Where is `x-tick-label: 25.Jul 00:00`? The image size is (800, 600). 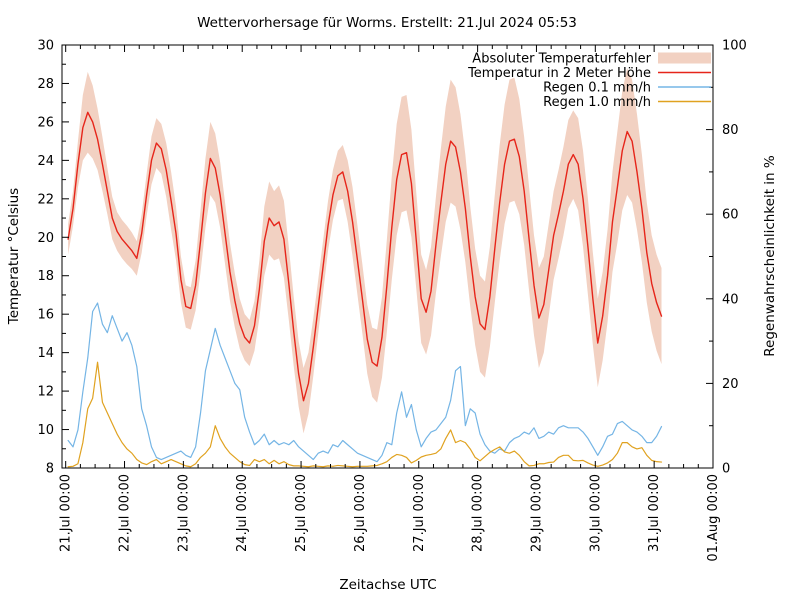 x-tick-label: 25.Jul 00:00 is located at coordinates (301, 513).